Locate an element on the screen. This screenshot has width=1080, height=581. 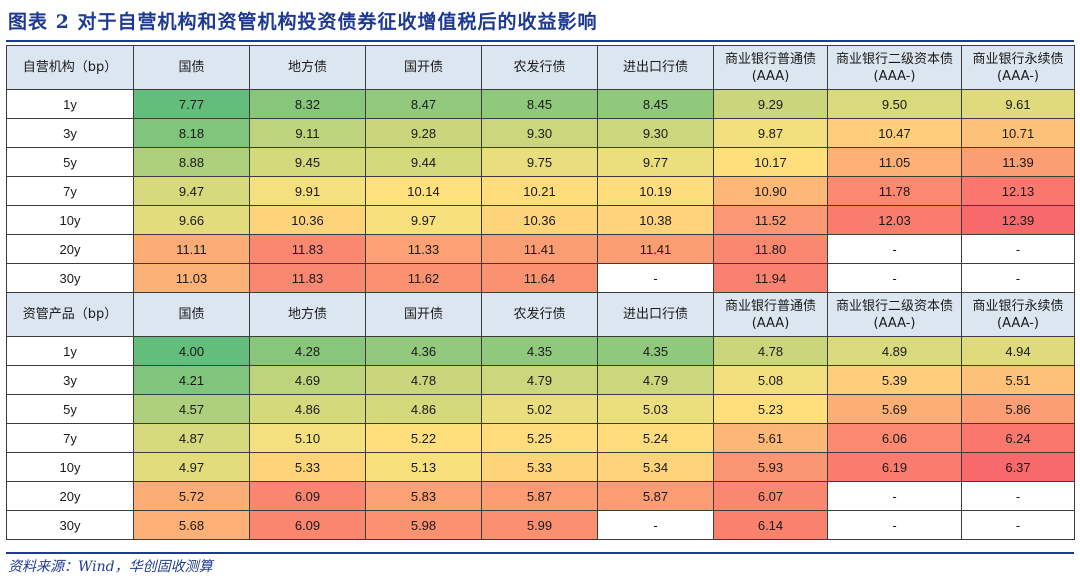
table-row: 20y 11.11 11.83 11.33 11.41 11.41 11.80- - is located at coordinates (540, 249).